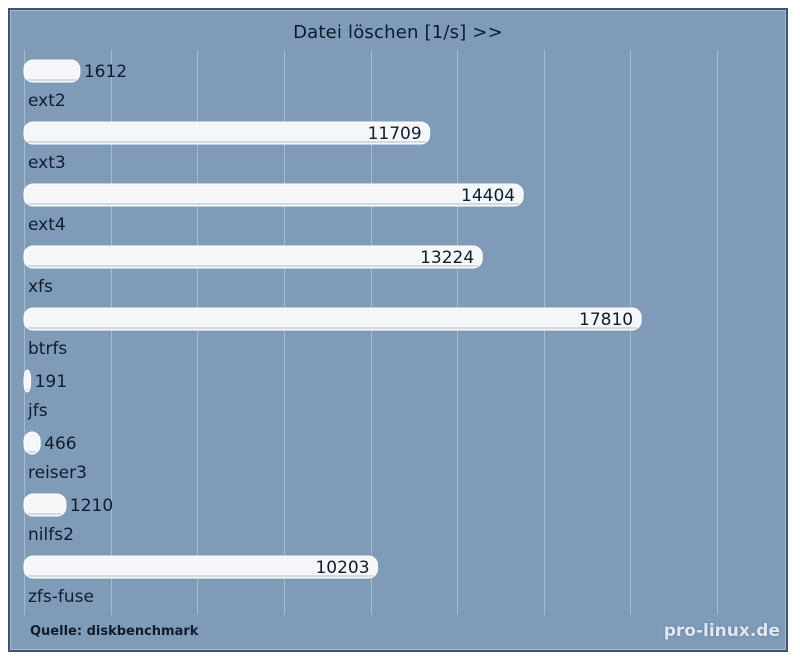 Image resolution: width=800 pixels, height=660 pixels. I want to click on category-label: btrfs, so click(47, 349).